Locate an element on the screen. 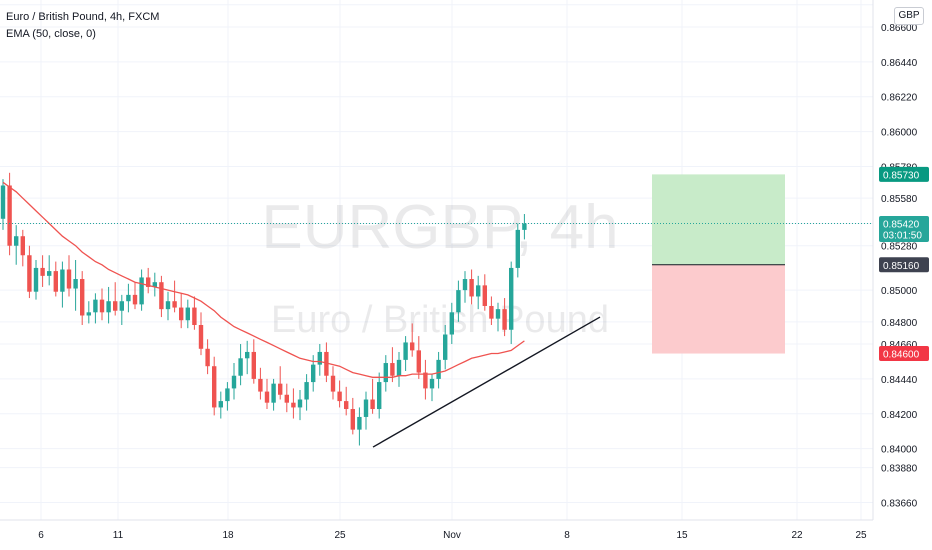 Image resolution: width=932 pixels, height=550 pixels. long-position-tool is located at coordinates (718, 264).